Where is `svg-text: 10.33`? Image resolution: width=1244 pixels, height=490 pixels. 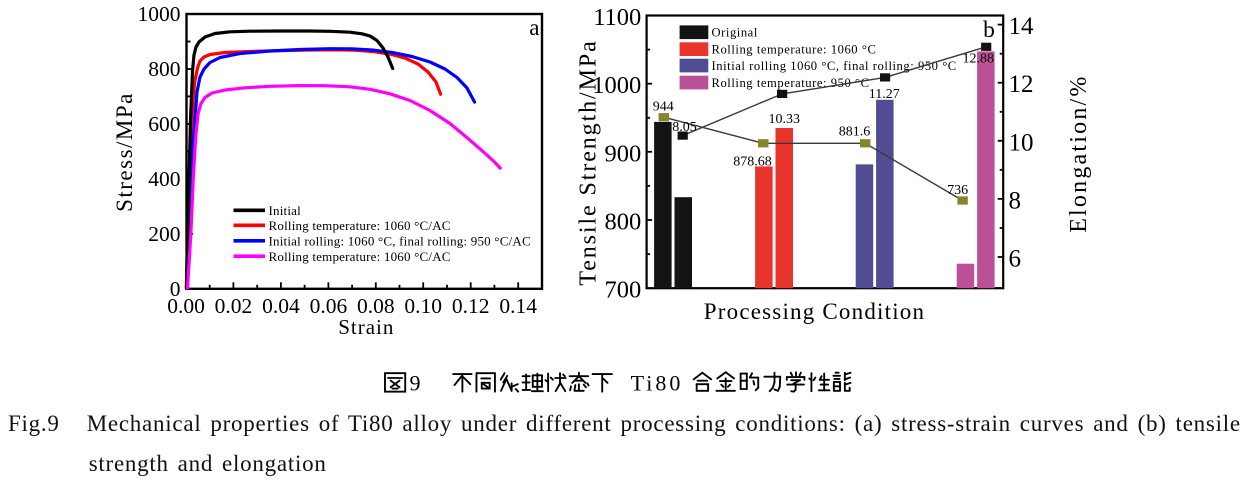 svg-text: 10.33 is located at coordinates (784, 119).